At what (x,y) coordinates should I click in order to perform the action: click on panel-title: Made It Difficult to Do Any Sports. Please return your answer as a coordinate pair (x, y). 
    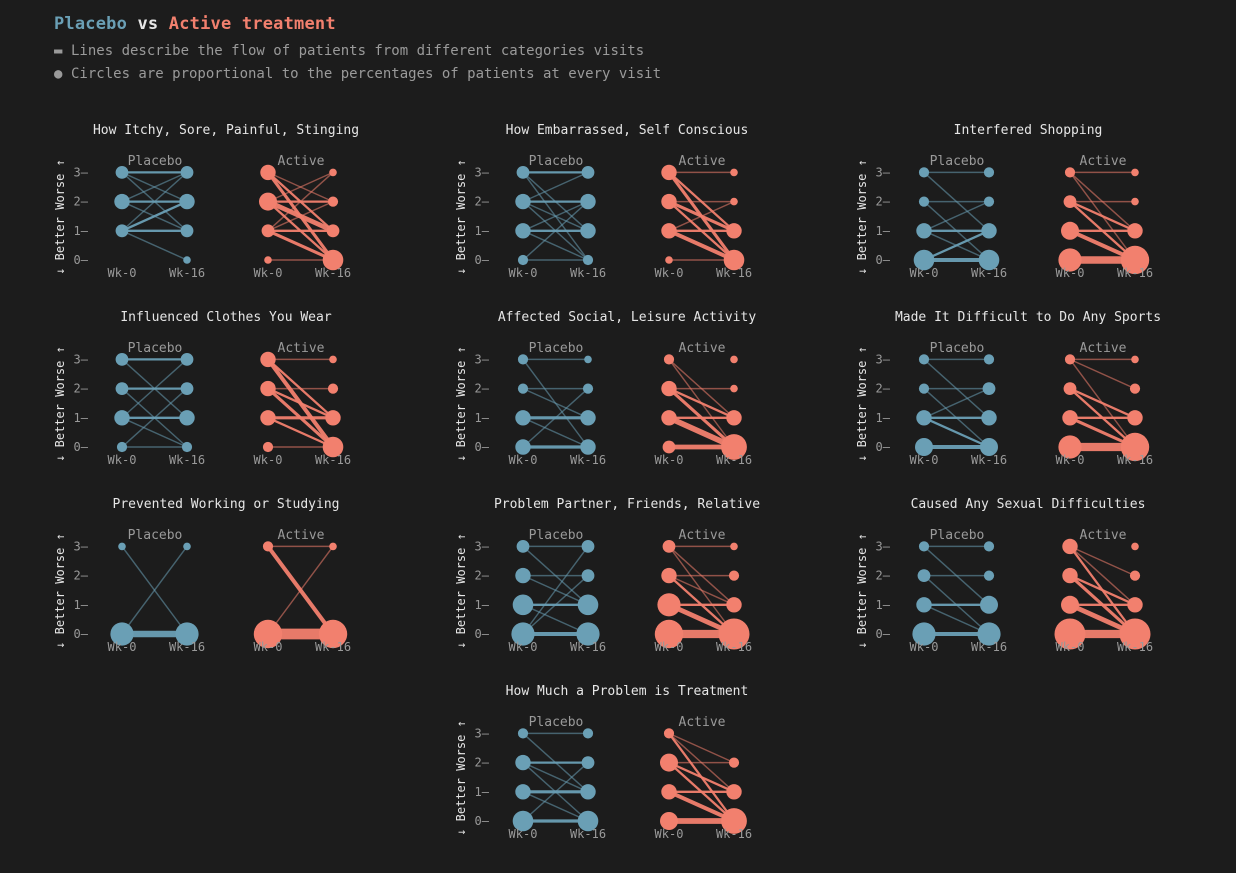
    Looking at the image, I should click on (1028, 317).